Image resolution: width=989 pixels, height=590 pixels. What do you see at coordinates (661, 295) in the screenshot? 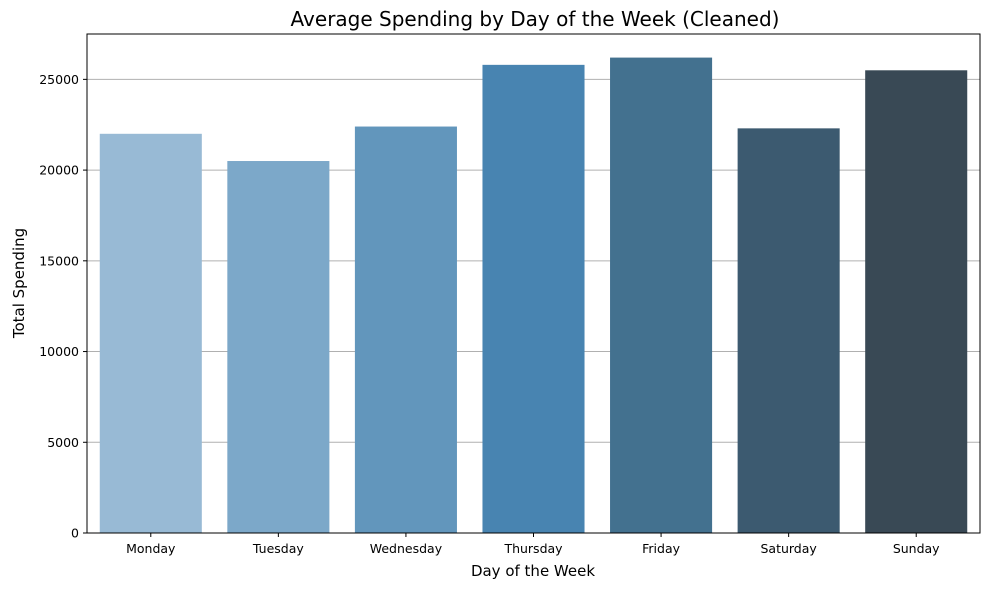
I see `bar-friday` at bounding box center [661, 295].